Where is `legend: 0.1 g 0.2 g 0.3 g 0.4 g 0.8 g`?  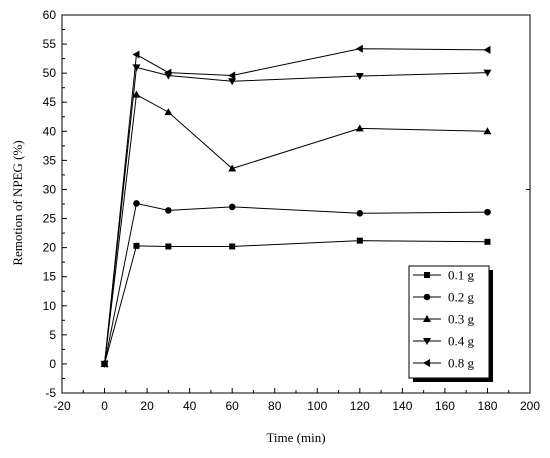
legend: 0.1 g 0.2 g 0.3 g 0.4 g 0.8 g is located at coordinates (450, 323).